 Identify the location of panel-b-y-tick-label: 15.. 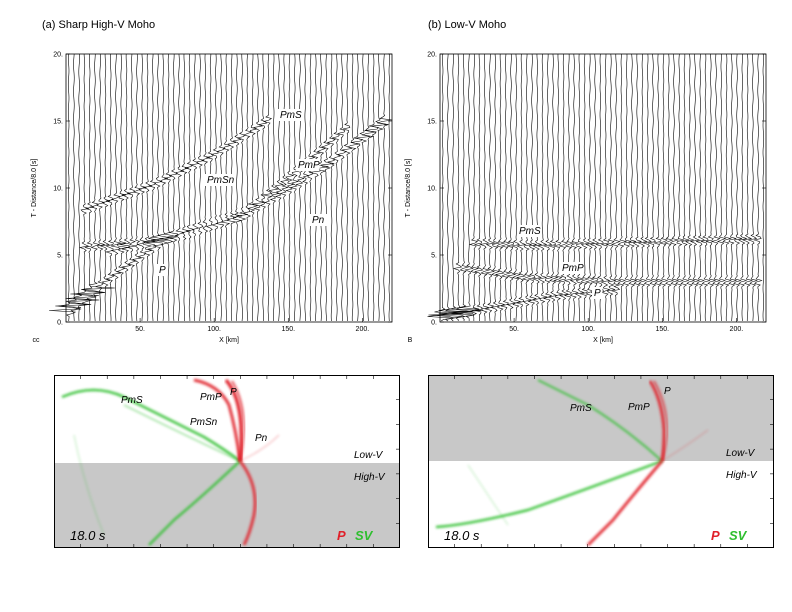
(432, 122).